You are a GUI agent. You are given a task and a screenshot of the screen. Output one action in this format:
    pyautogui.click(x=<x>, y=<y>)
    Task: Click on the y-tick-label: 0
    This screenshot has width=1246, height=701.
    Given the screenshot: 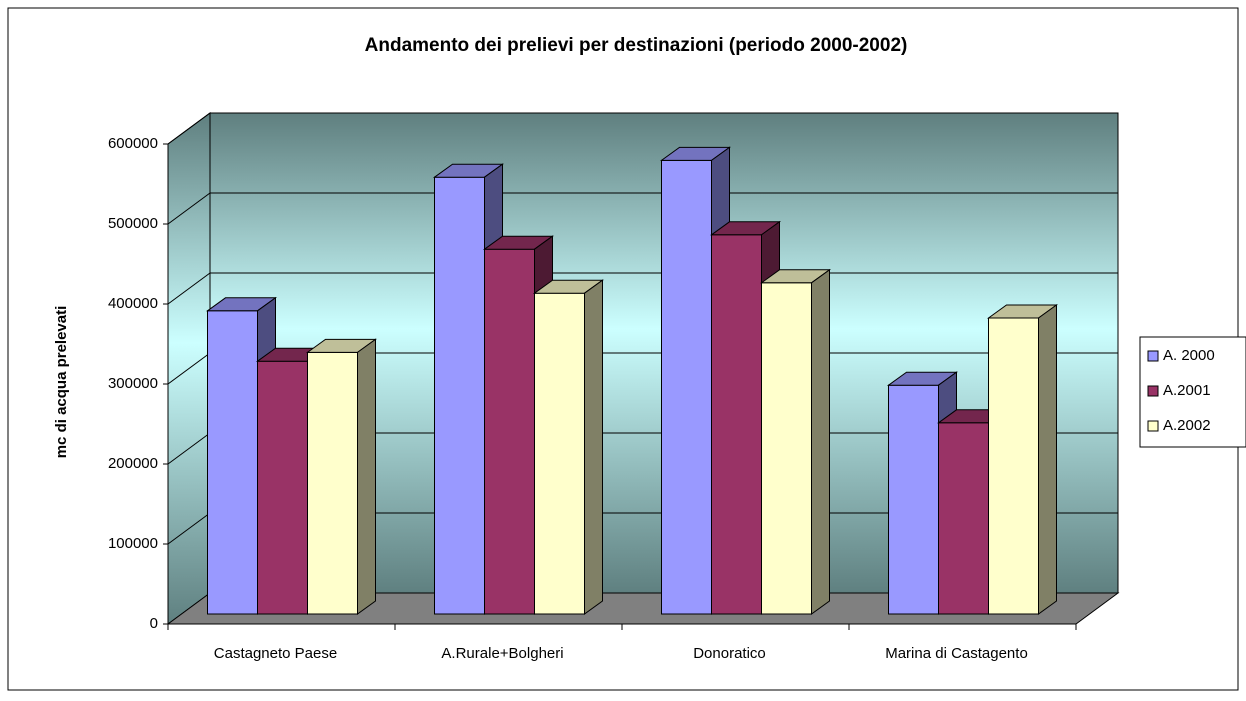 What is the action you would take?
    pyautogui.click(x=154, y=623)
    